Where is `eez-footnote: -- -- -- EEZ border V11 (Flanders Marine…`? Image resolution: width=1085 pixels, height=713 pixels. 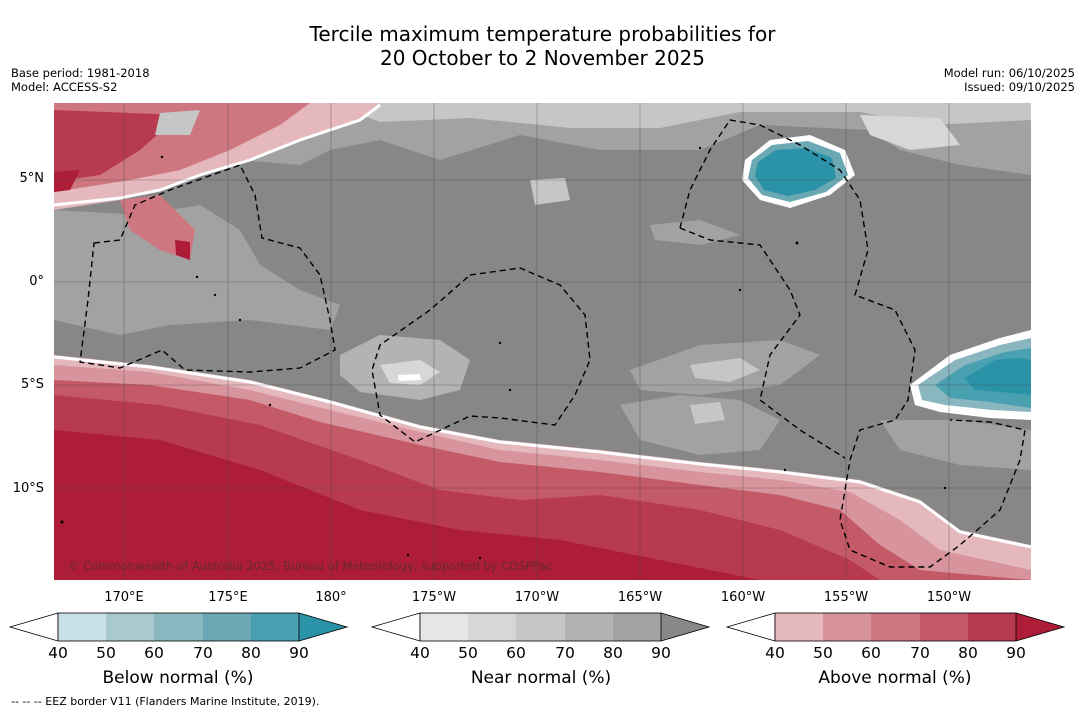
eez-footnote: -- -- -- EEZ border V11 (Flanders Marine… is located at coordinates (165, 701).